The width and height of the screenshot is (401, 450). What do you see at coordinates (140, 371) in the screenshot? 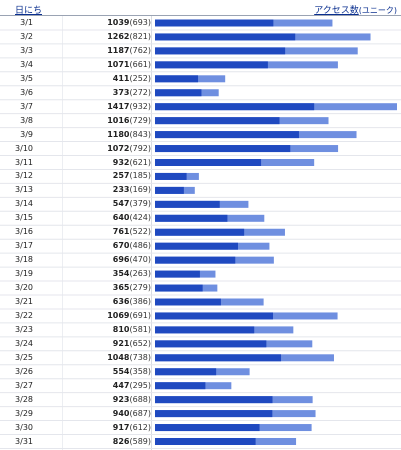
I see `unique-value: (358)` at bounding box center [140, 371].